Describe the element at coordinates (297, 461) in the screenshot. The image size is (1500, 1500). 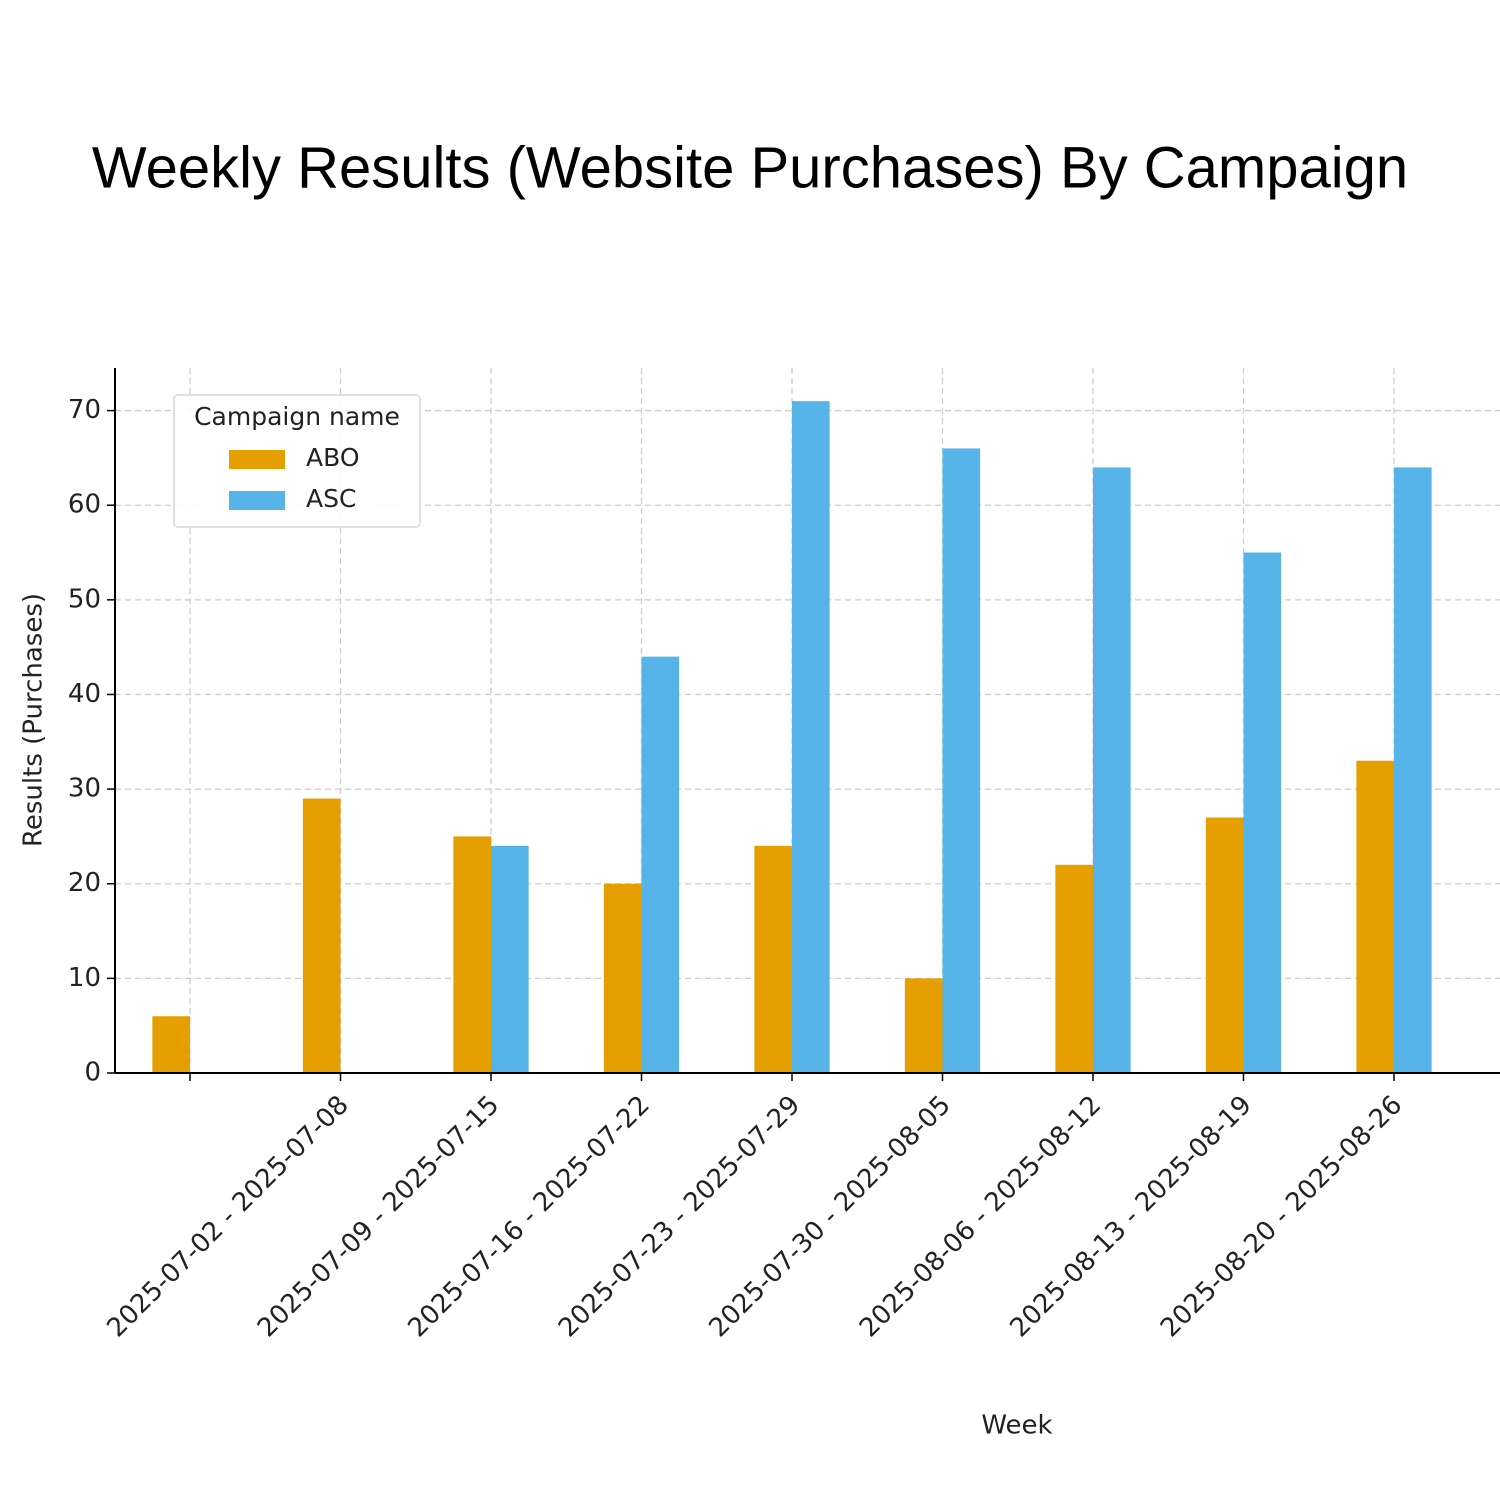
I see `legend: Campaign name ABO ASC` at that location.